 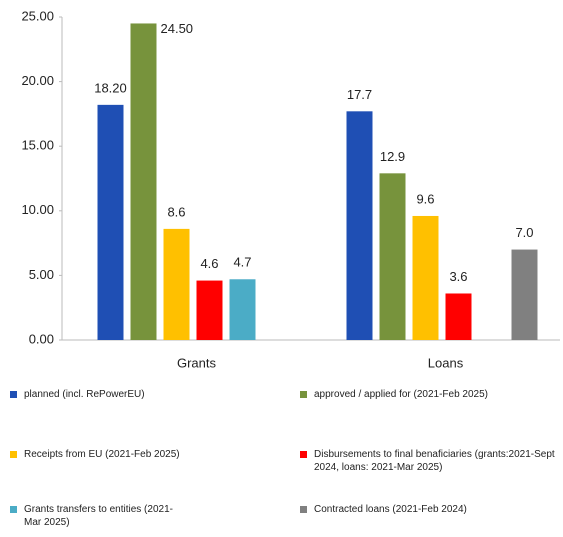 What do you see at coordinates (102, 454) in the screenshot?
I see `legend-label: Receipts from EU (2021-Feb 2025)` at bounding box center [102, 454].